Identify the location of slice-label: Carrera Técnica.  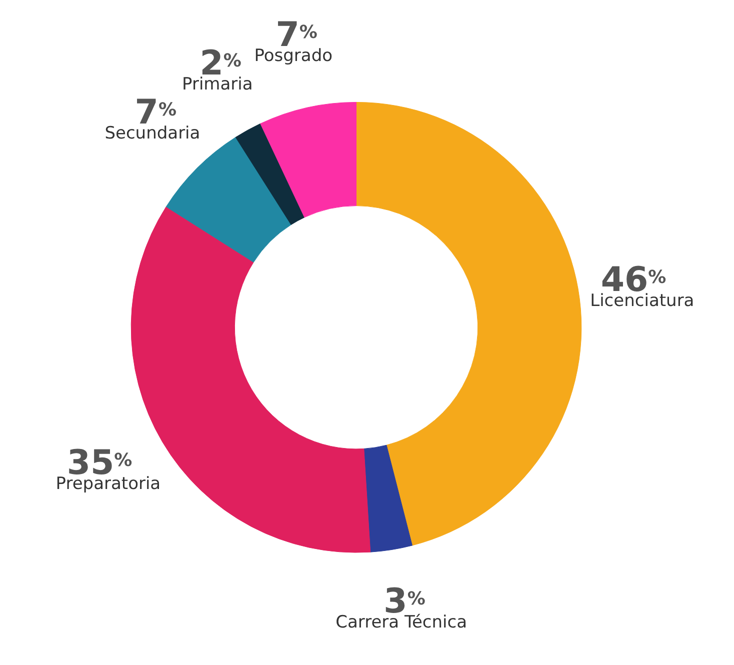
(402, 622).